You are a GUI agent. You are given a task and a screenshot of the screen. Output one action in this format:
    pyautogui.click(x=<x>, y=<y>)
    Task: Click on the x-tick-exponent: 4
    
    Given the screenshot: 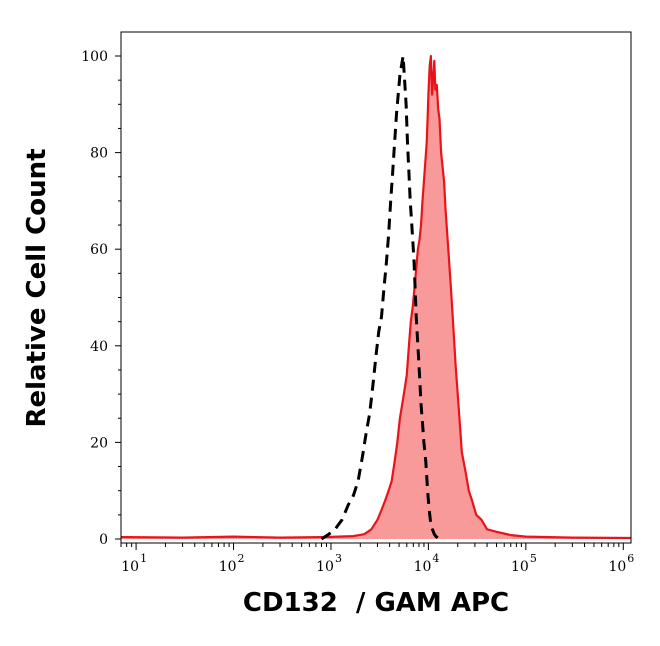 What is the action you would take?
    pyautogui.click(x=435, y=558)
    